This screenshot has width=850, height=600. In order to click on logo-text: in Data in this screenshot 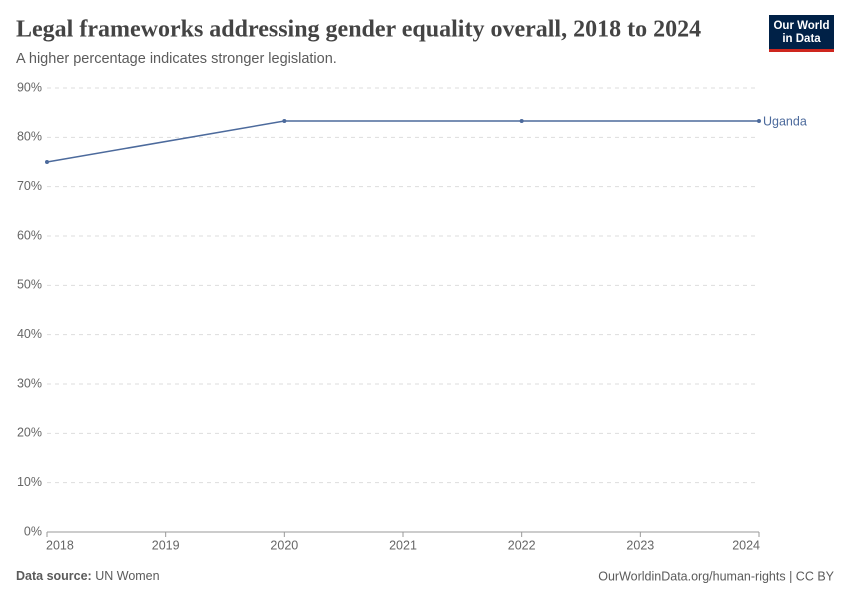, I will do `click(801, 39)`.